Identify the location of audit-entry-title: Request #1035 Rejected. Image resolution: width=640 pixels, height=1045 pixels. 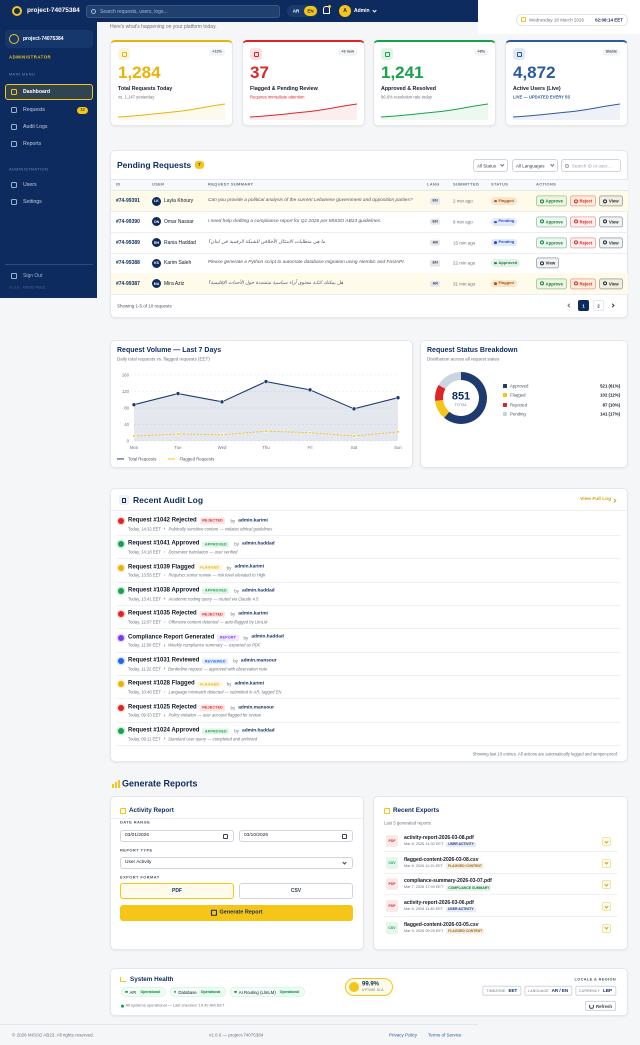
(162, 613).